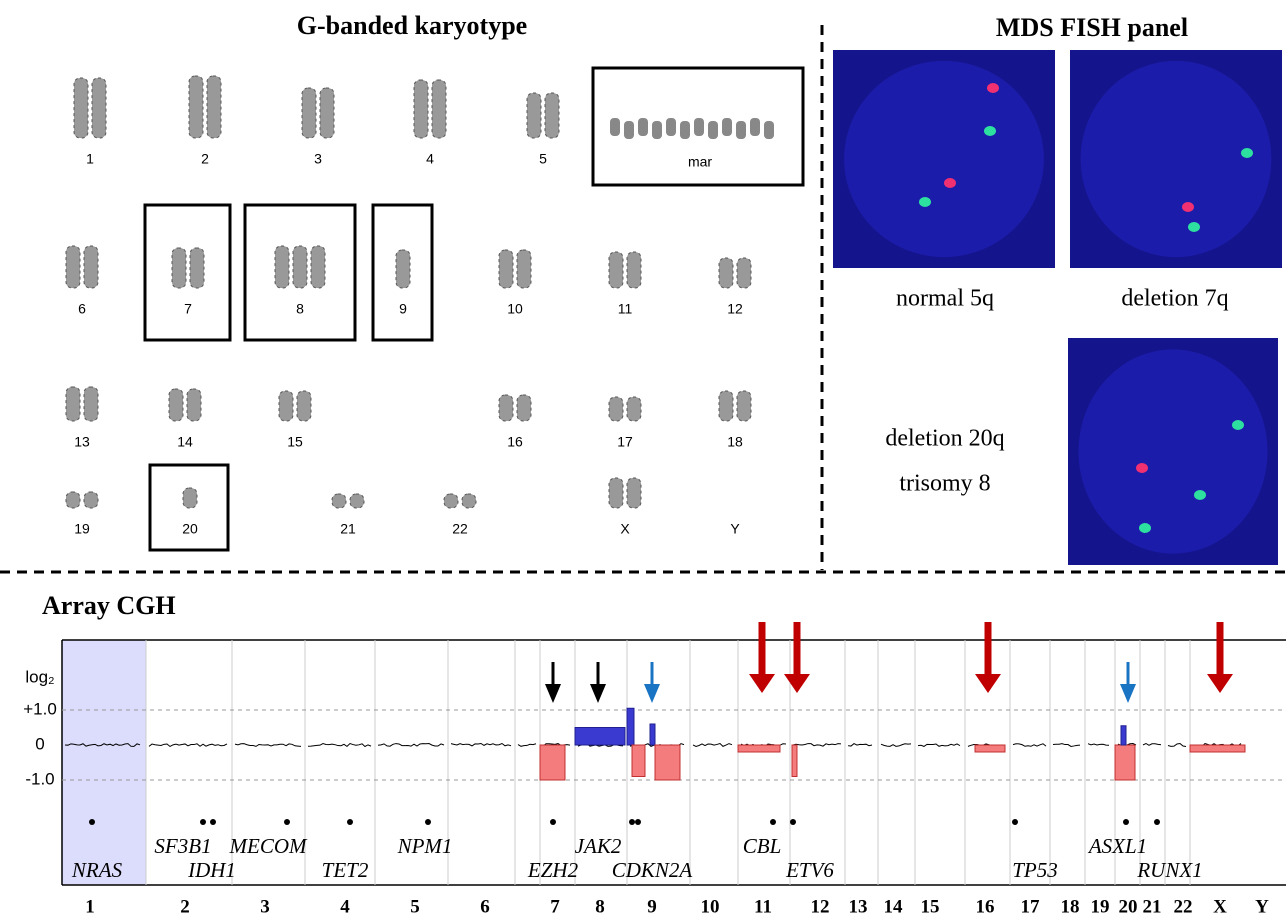  I want to click on chromosome-label: mar, so click(700, 162).